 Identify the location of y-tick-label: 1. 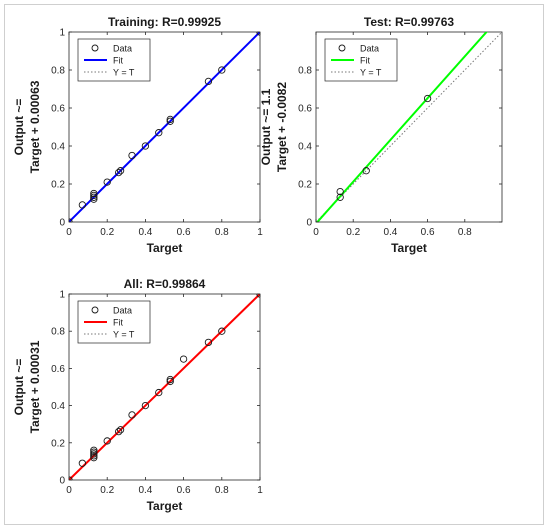
(62, 295).